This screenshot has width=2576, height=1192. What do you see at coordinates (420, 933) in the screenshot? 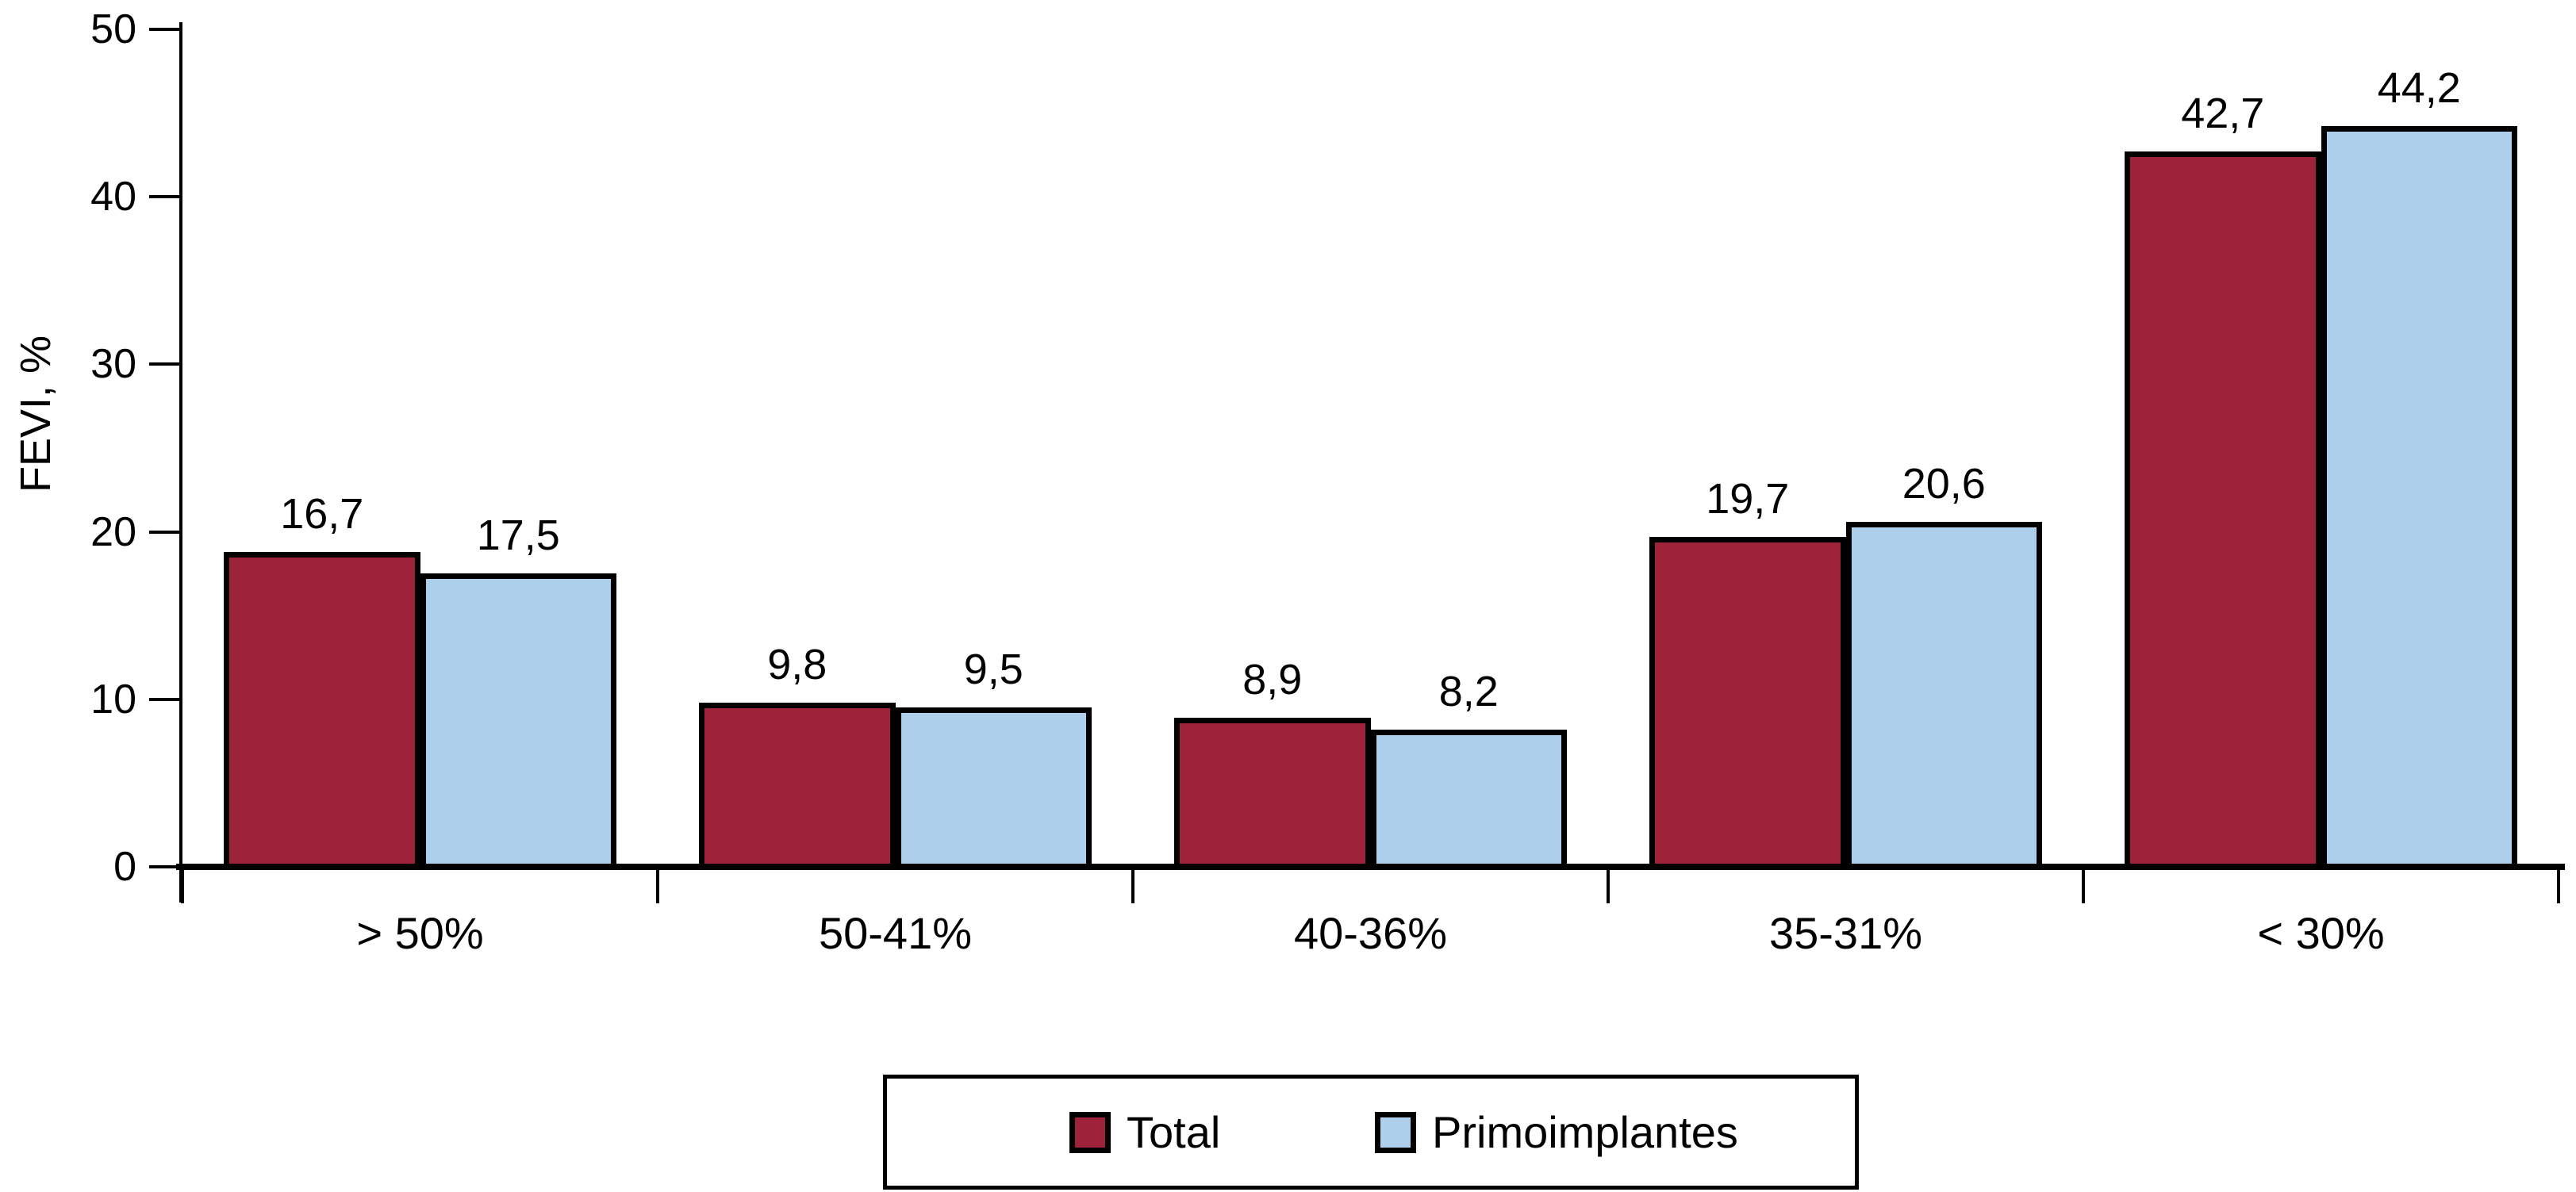
I see `x-category-label-0: > 50%` at bounding box center [420, 933].